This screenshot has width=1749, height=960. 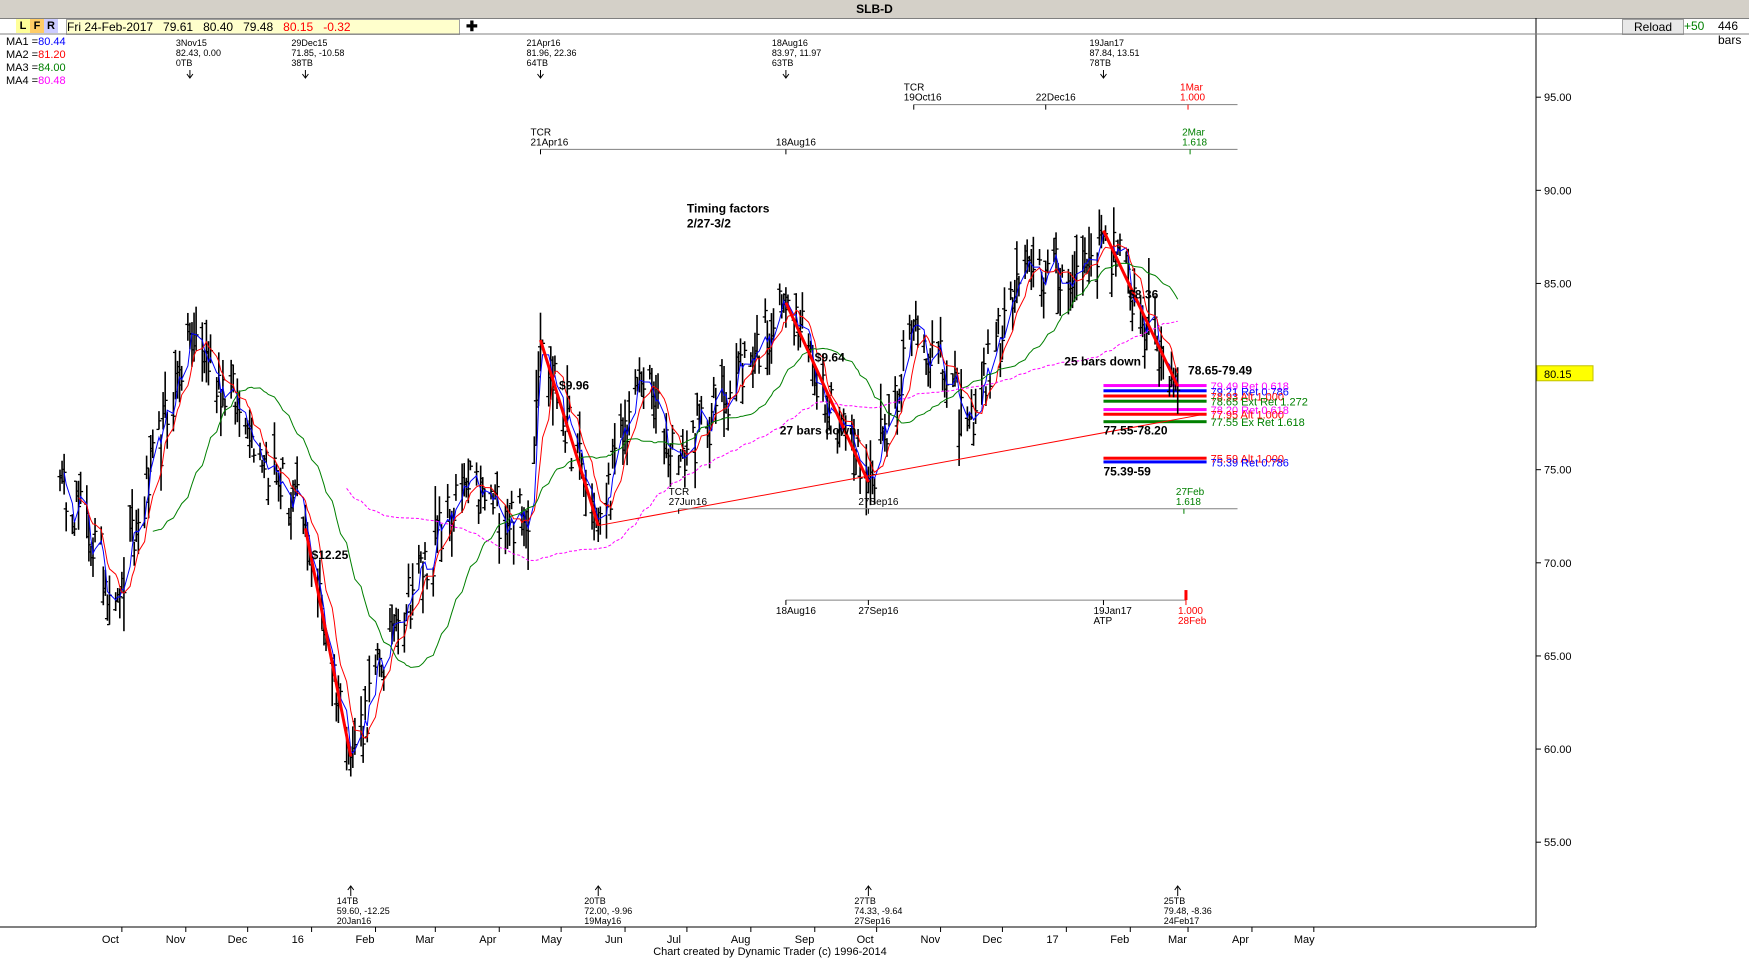 I want to click on time-marker-label-0-0: TCR, so click(x=540, y=132).